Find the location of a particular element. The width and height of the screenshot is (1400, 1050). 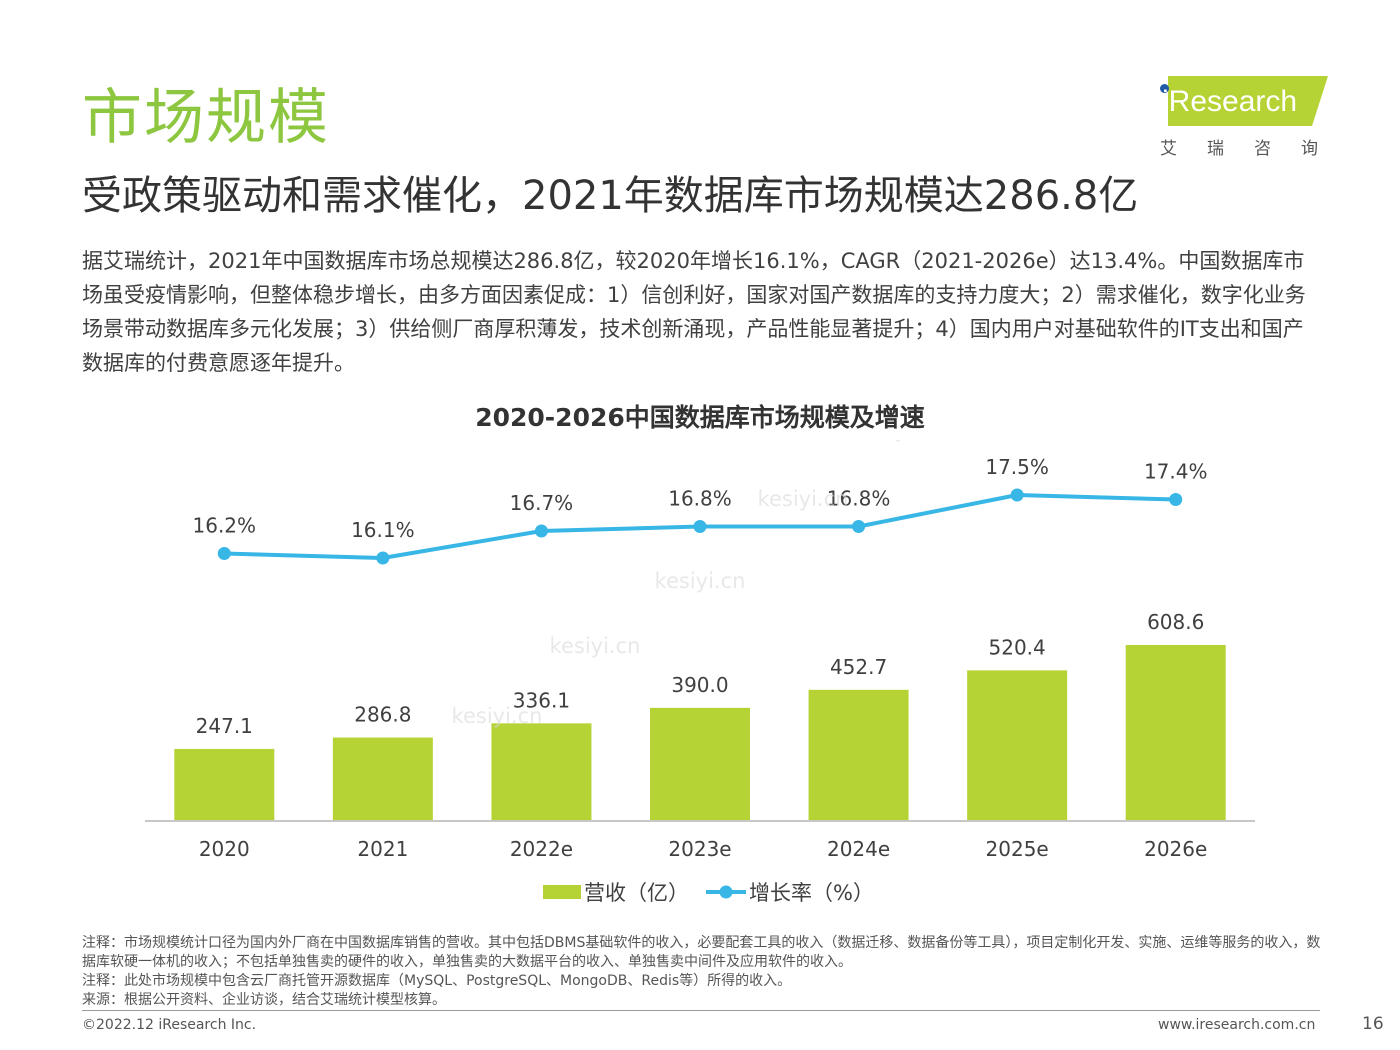

logo-badge is located at coordinates (1248, 101).